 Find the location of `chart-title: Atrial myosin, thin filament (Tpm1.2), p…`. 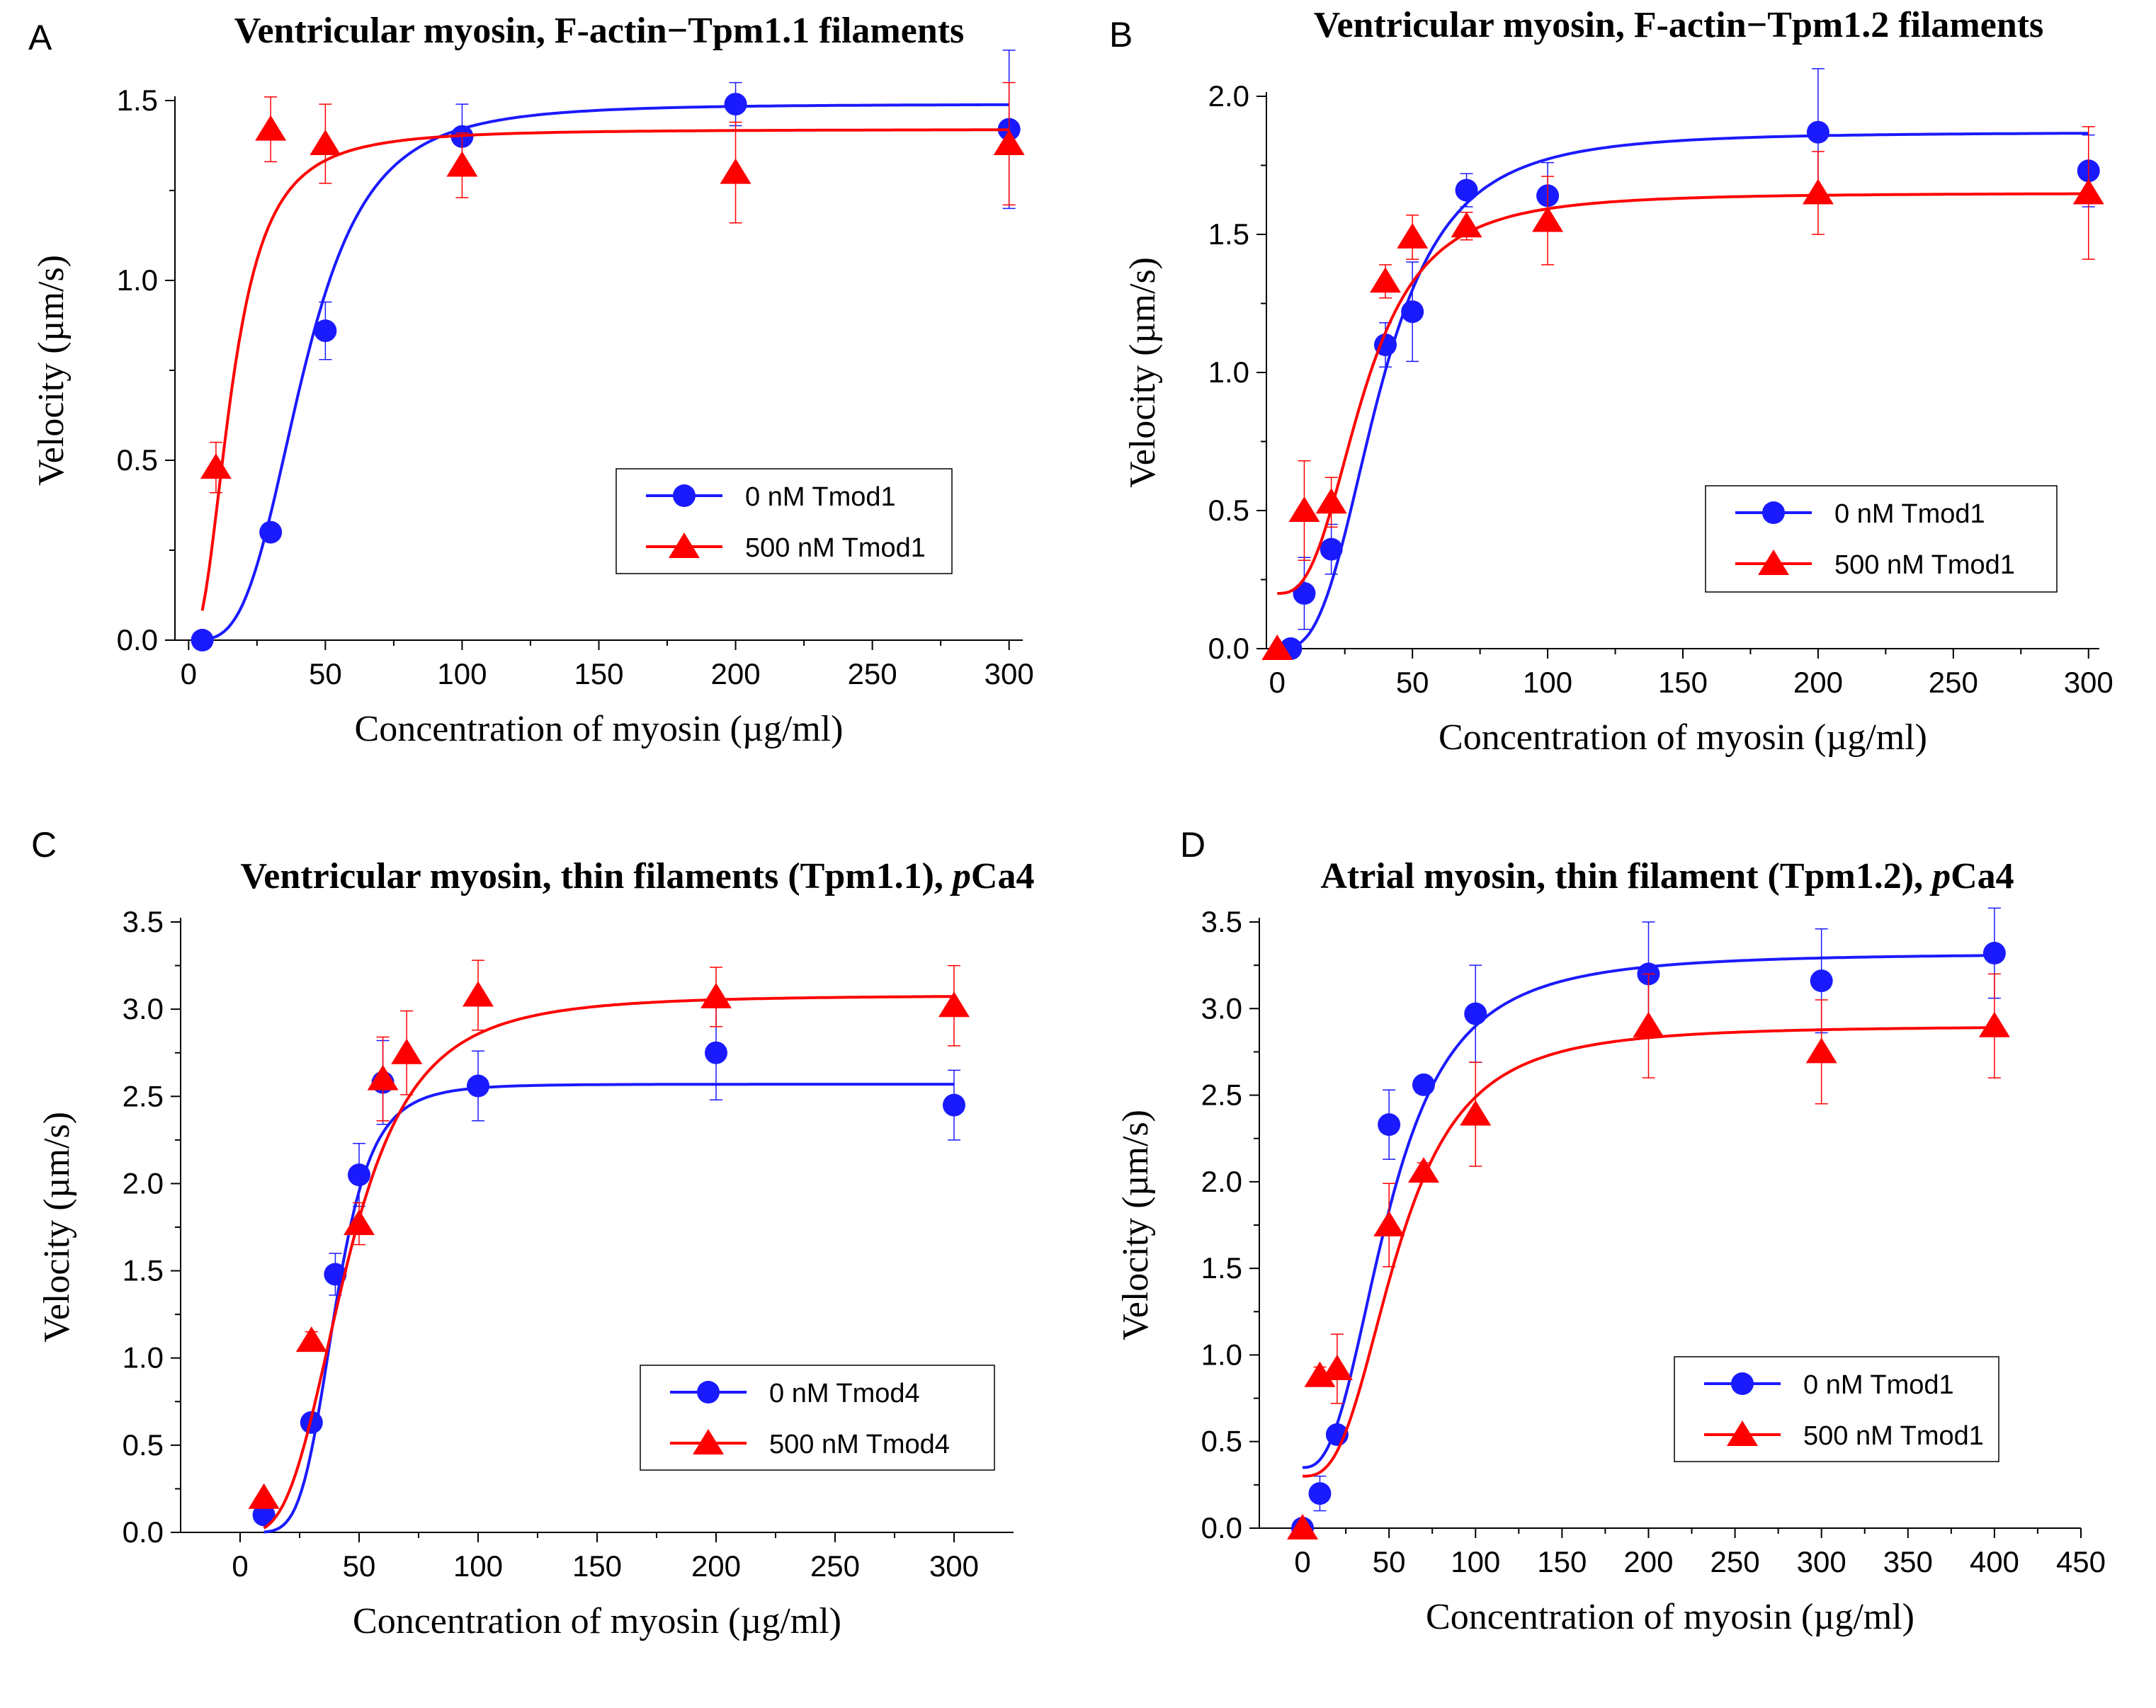

chart-title: Atrial myosin, thin filament (Tpm1.2), p… is located at coordinates (1667, 876).